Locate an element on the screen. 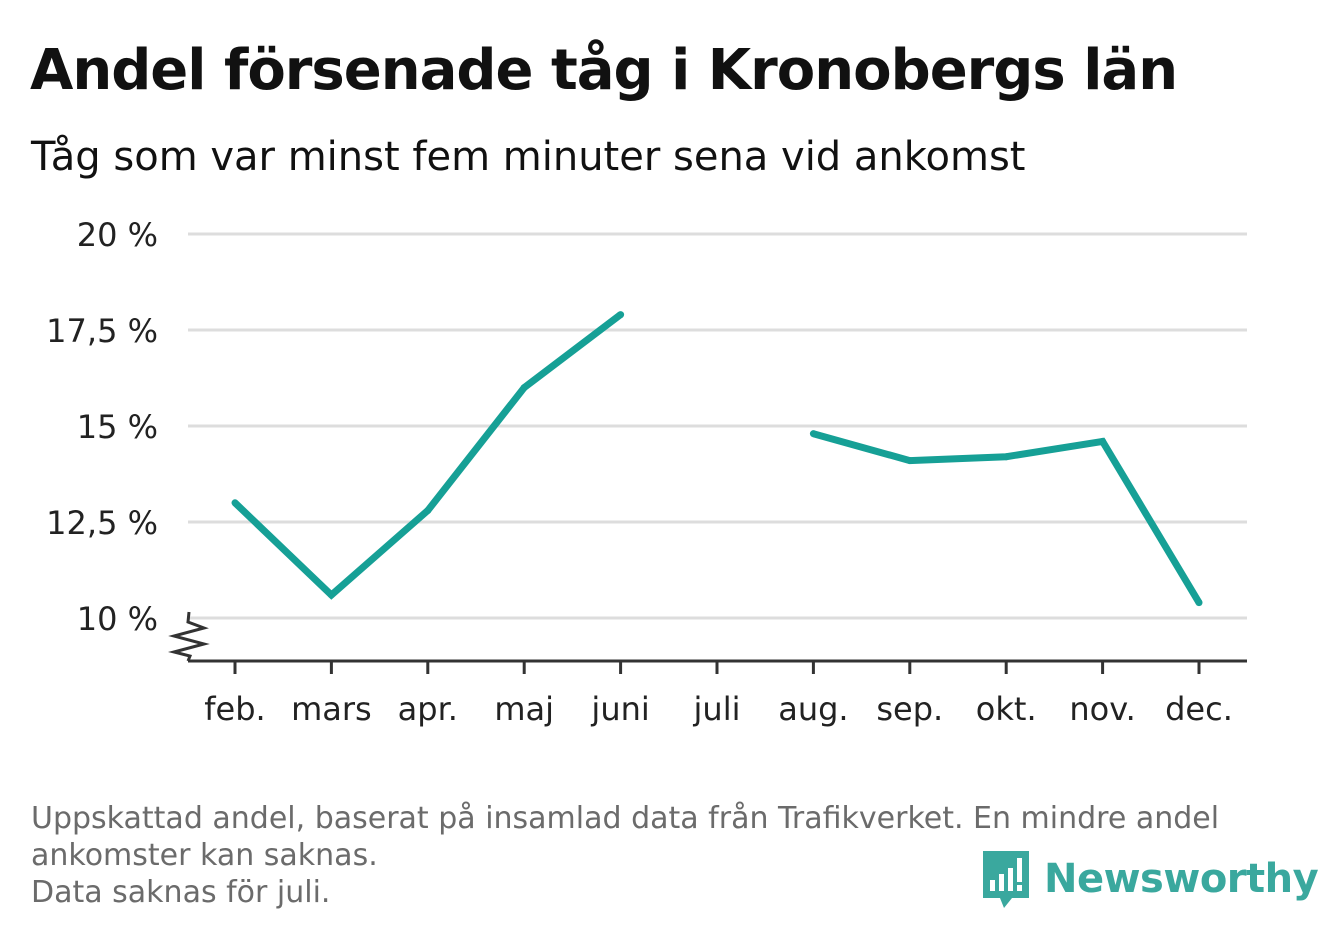 The width and height of the screenshot is (1322, 939). y-tick-labels: 10 % 12,5 % 15 % 17,5 % 20 % is located at coordinates (102, 427).